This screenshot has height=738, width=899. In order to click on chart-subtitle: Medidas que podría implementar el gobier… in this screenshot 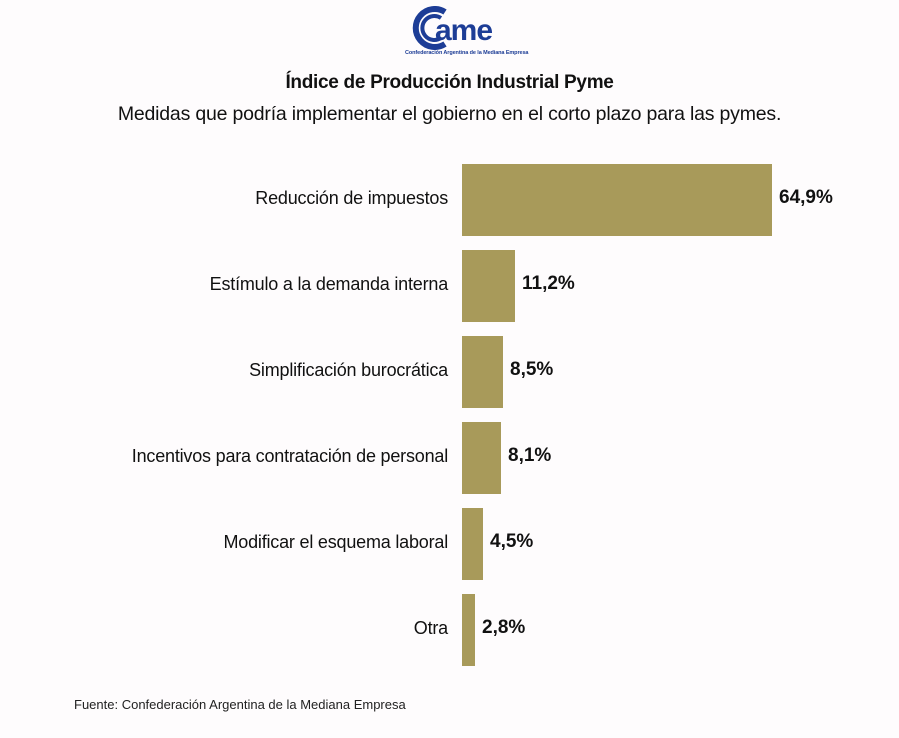, I will do `click(449, 114)`.